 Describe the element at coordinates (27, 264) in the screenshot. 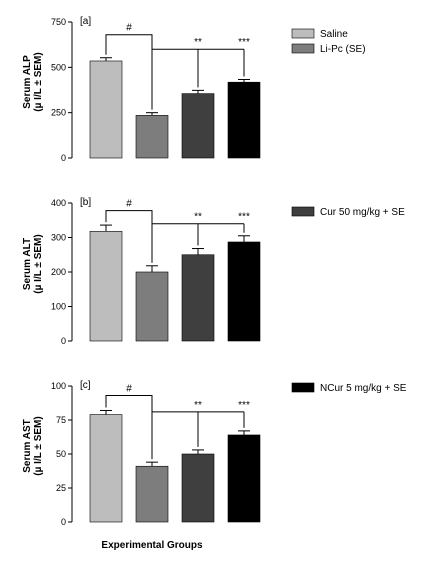

I see `y-axis-label: Serum ALT` at that location.